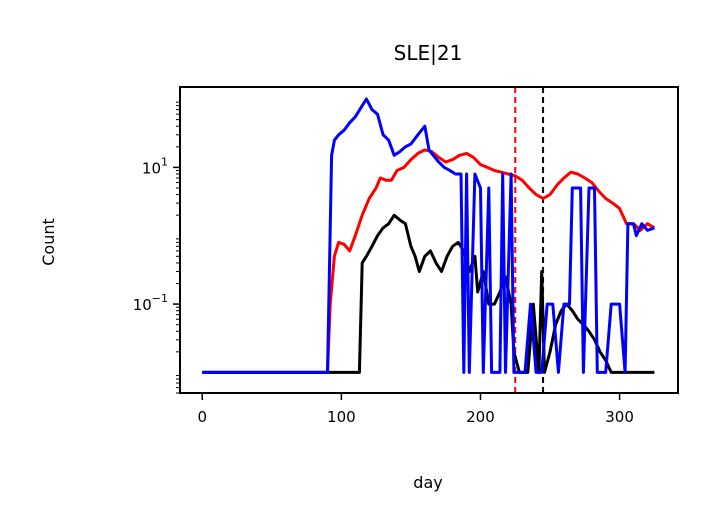  Describe the element at coordinates (427, 482) in the screenshot. I see `x-axis-label: day` at that location.